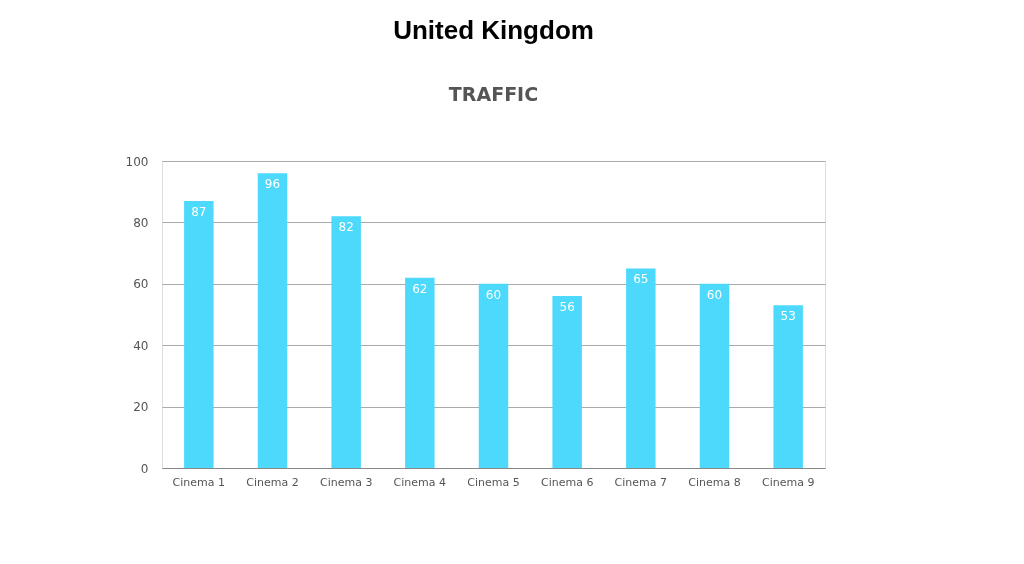 This screenshot has width=1024, height=564. What do you see at coordinates (714, 482) in the screenshot?
I see `x-tick-label: Cinema 8` at bounding box center [714, 482].